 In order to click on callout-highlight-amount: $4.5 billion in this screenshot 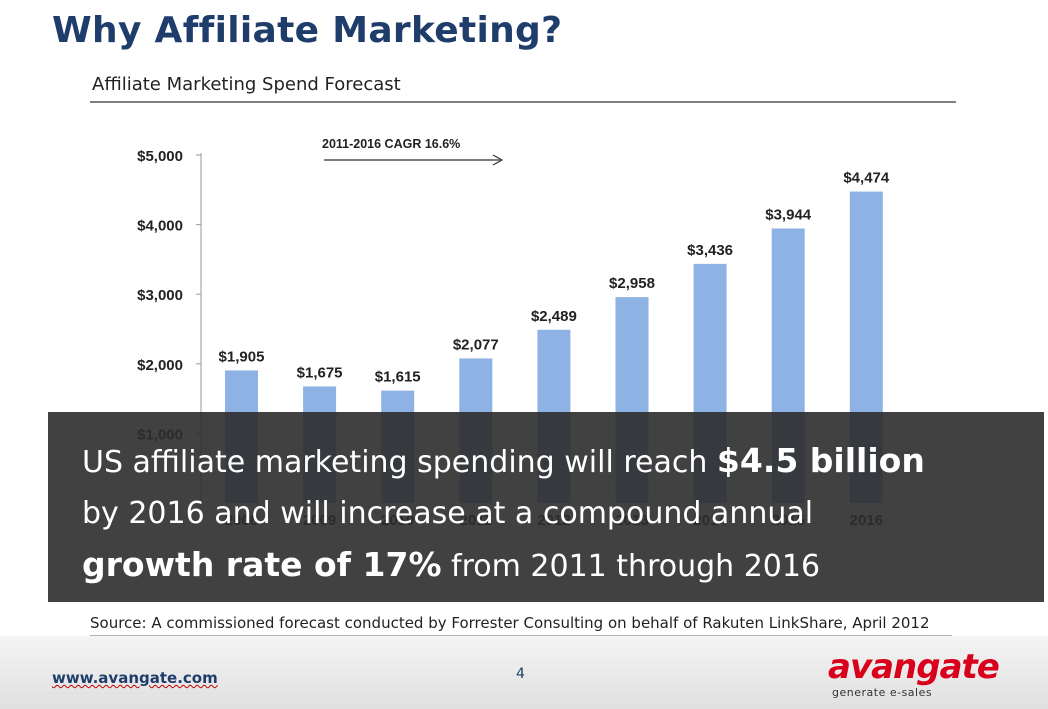, I will do `click(820, 460)`.